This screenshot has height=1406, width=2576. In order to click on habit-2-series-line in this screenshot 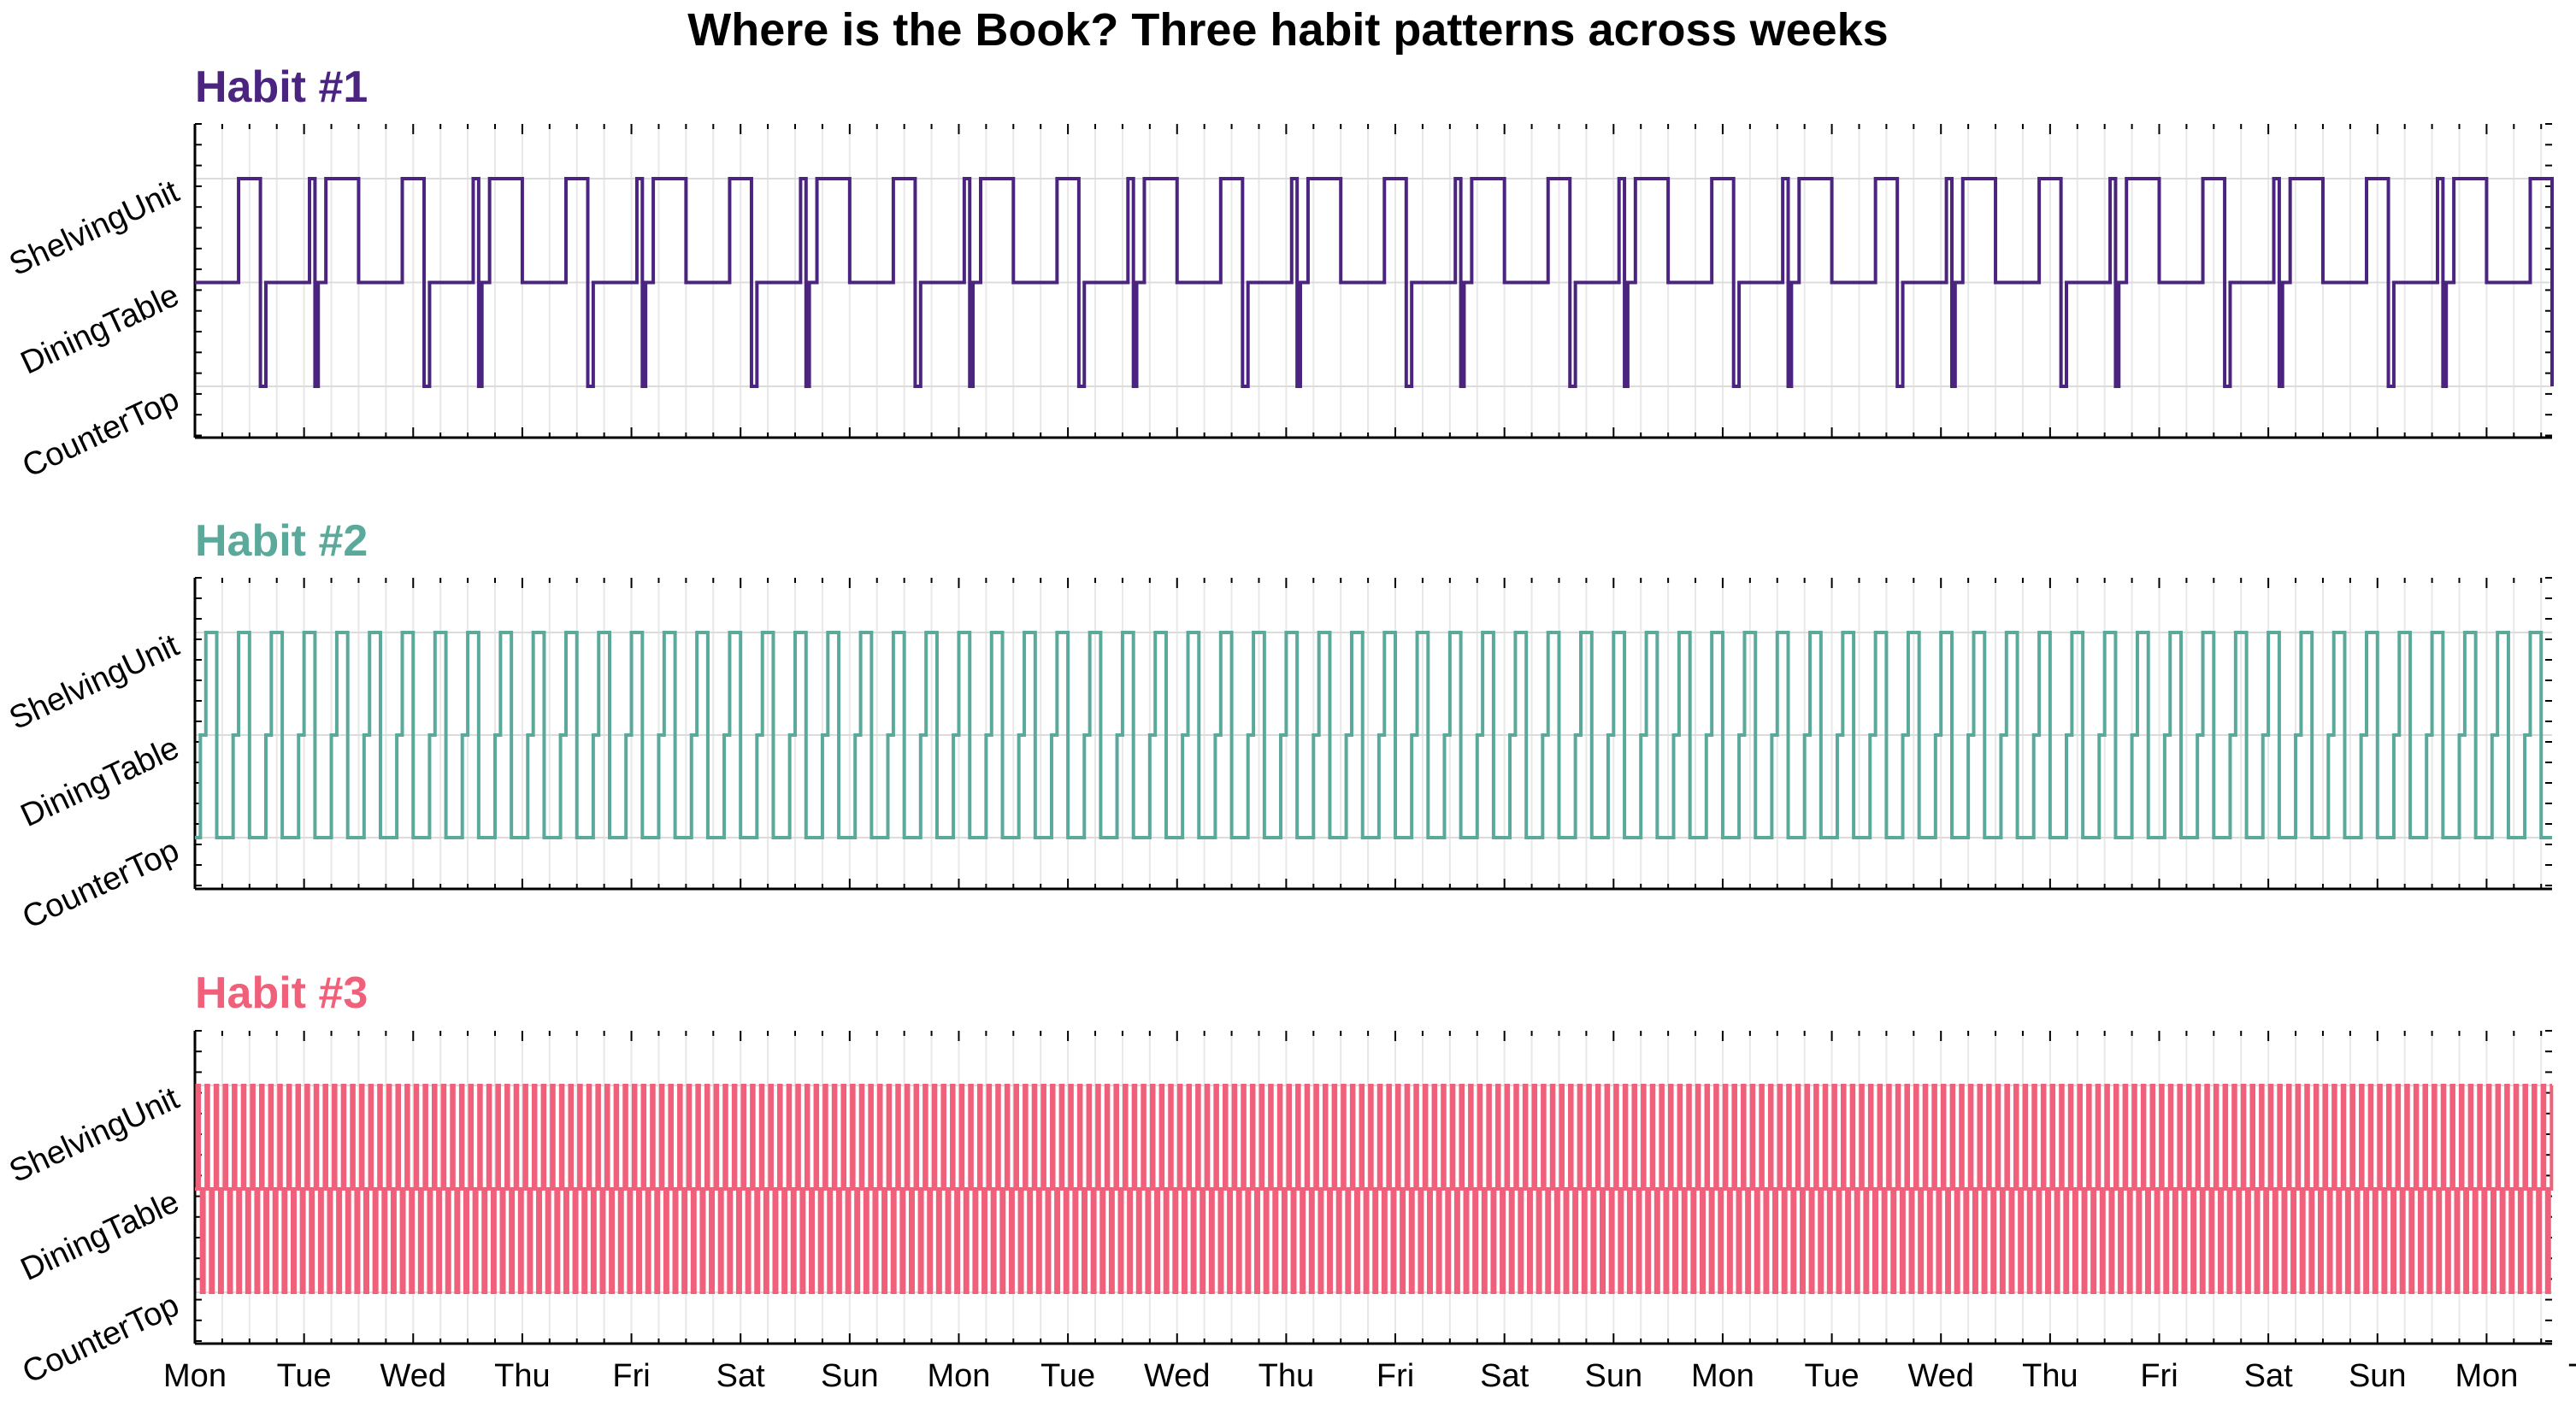, I will do `click(1373, 735)`.